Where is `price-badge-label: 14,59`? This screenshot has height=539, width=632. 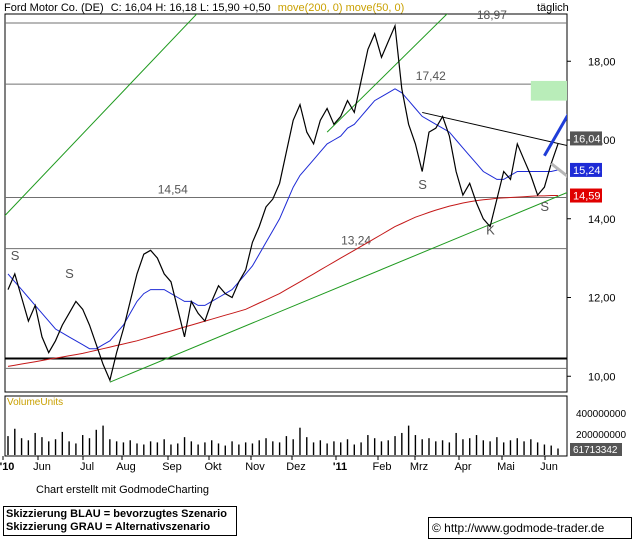 price-badge-label: 14,59 is located at coordinates (587, 197).